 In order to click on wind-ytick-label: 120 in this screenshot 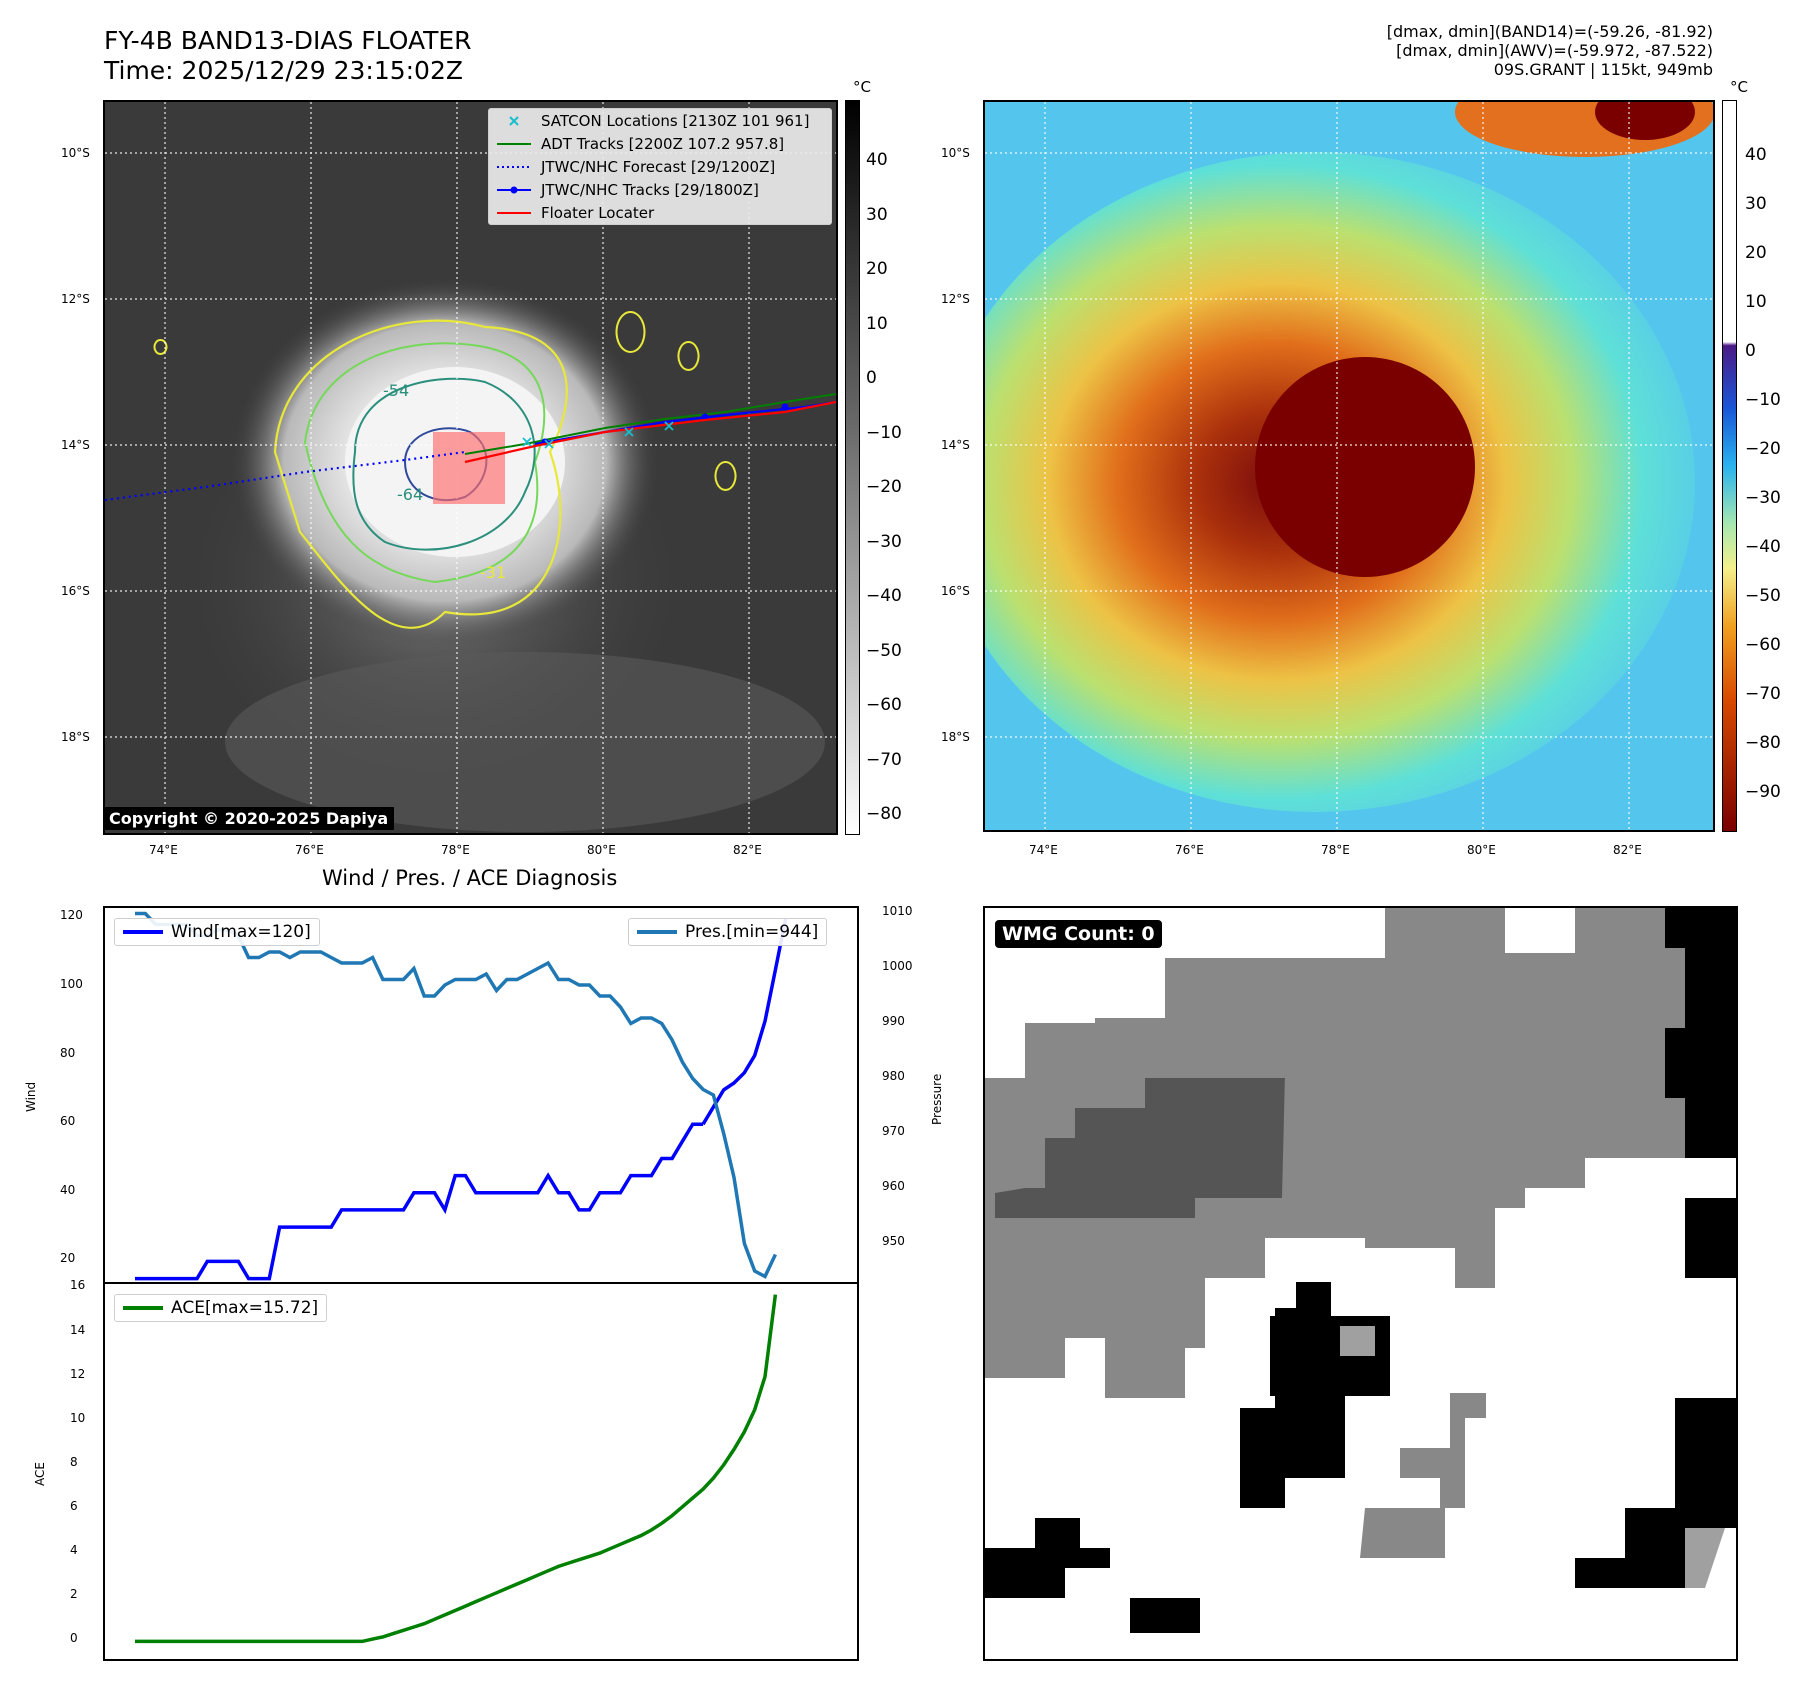, I will do `click(71, 915)`.